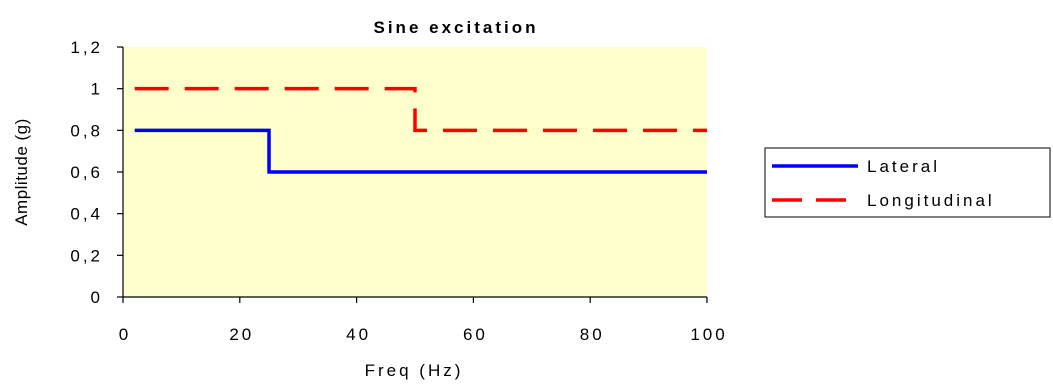  I want to click on x-ticks: 0 20 40 60 80 100, so click(423, 320).